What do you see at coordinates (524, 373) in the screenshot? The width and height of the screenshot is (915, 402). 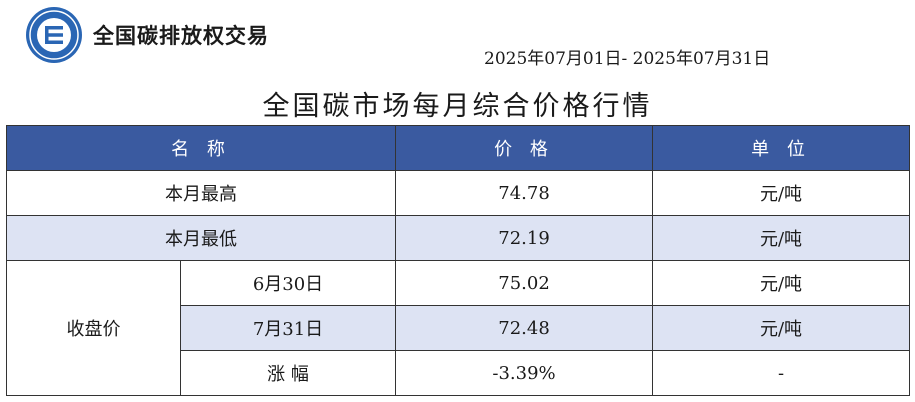 I see `row-price: -3.39%` at bounding box center [524, 373].